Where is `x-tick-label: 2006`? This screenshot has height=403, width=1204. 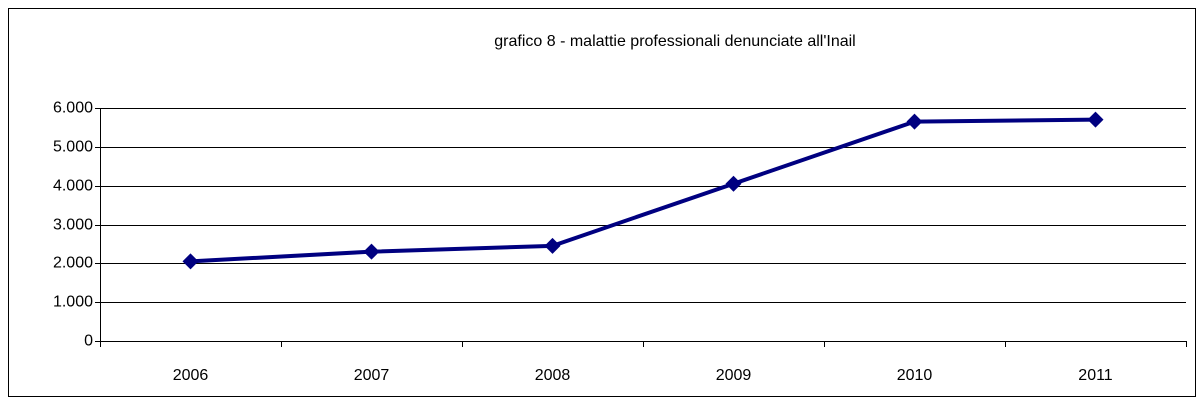 x-tick-label: 2006 is located at coordinates (191, 375).